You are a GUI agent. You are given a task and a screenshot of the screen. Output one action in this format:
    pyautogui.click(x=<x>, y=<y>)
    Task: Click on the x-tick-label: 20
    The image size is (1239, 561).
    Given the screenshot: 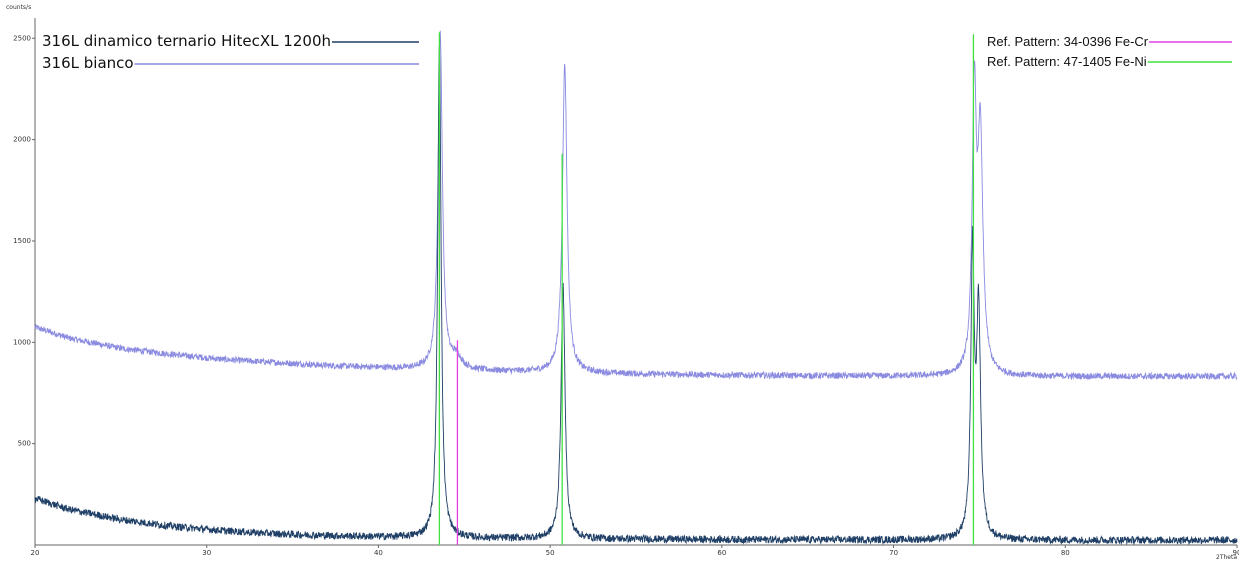 What is the action you would take?
    pyautogui.click(x=35, y=553)
    